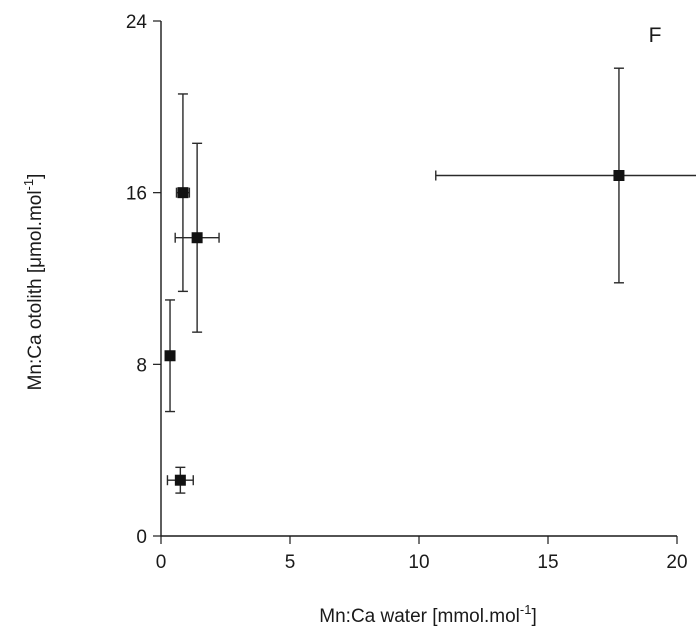 The image size is (696, 641). Describe the element at coordinates (290, 562) in the screenshot. I see `x-tick-label: 5` at that location.